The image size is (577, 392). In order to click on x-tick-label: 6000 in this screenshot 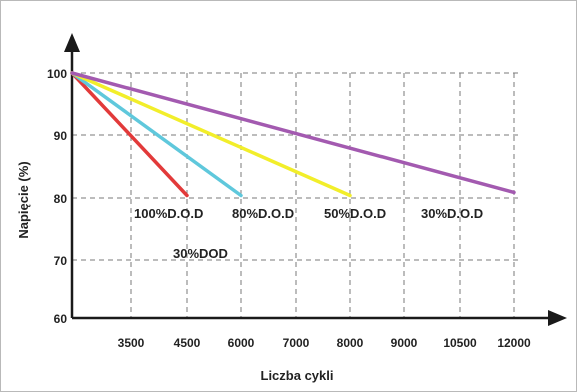, I will do `click(241, 343)`.